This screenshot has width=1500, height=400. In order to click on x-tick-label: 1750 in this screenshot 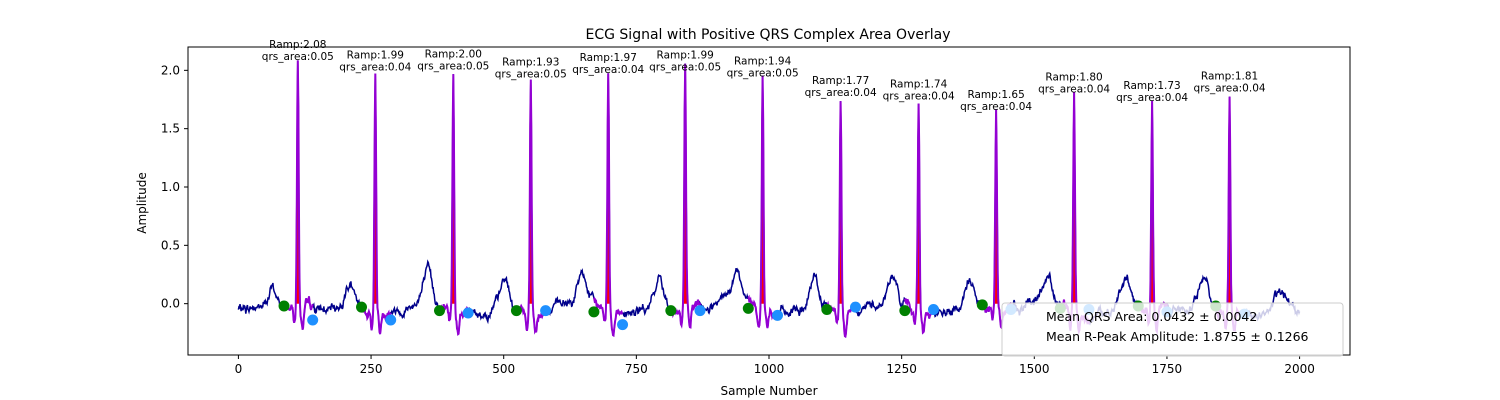, I will do `click(1167, 369)`.